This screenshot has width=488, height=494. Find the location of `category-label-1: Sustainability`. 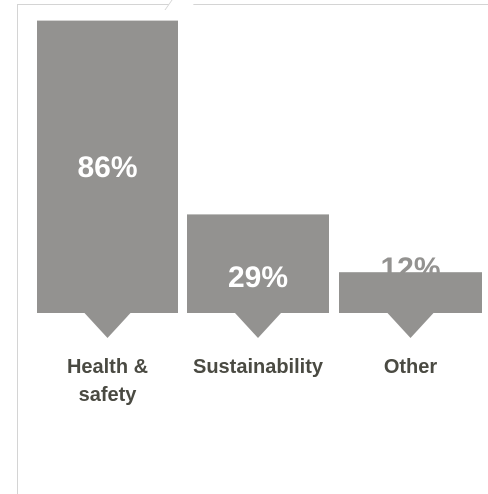

category-label-1: Sustainability is located at coordinates (258, 367).